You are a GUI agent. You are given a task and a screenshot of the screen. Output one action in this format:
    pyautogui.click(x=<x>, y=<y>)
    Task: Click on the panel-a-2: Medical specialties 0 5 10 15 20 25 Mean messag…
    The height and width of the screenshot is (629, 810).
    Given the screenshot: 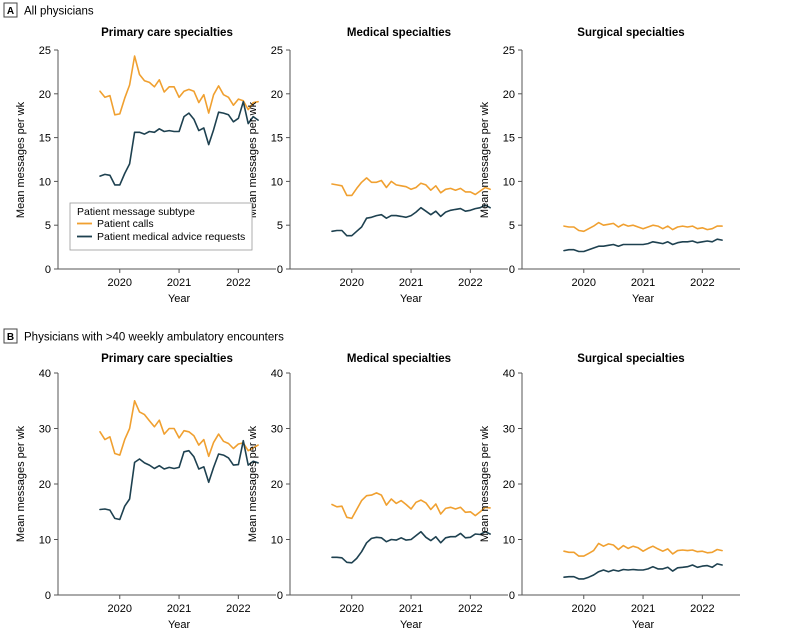 What is the action you would take?
    pyautogui.click(x=377, y=166)
    